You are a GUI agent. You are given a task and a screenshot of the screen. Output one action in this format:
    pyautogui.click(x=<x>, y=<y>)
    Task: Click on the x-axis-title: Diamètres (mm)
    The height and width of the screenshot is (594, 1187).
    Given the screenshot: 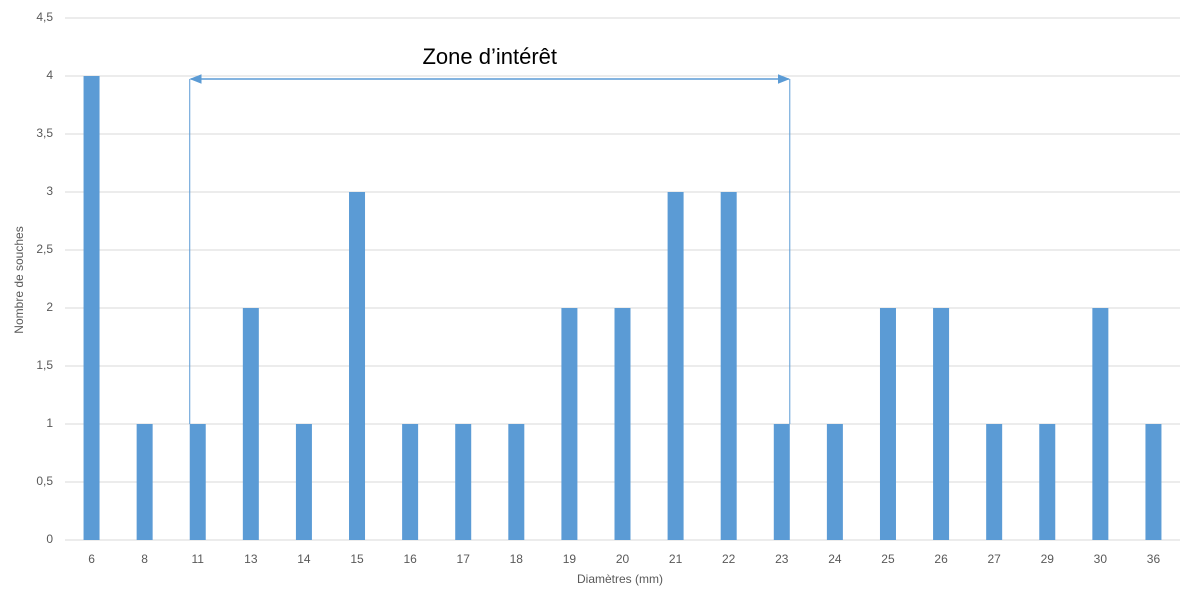 What is the action you would take?
    pyautogui.click(x=620, y=579)
    